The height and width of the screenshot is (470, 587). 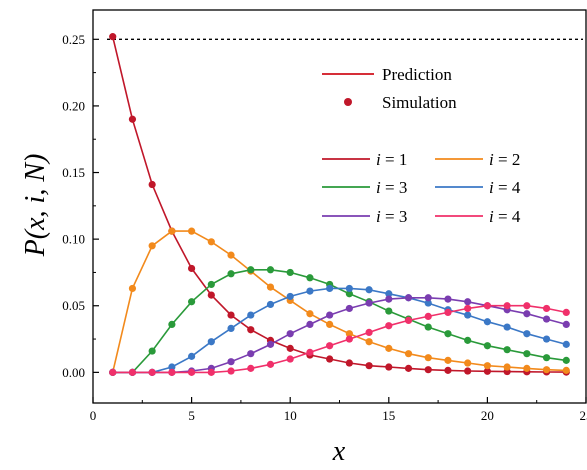 What do you see at coordinates (73, 372) in the screenshot?
I see `y-tick-label: 0.00` at bounding box center [73, 372].